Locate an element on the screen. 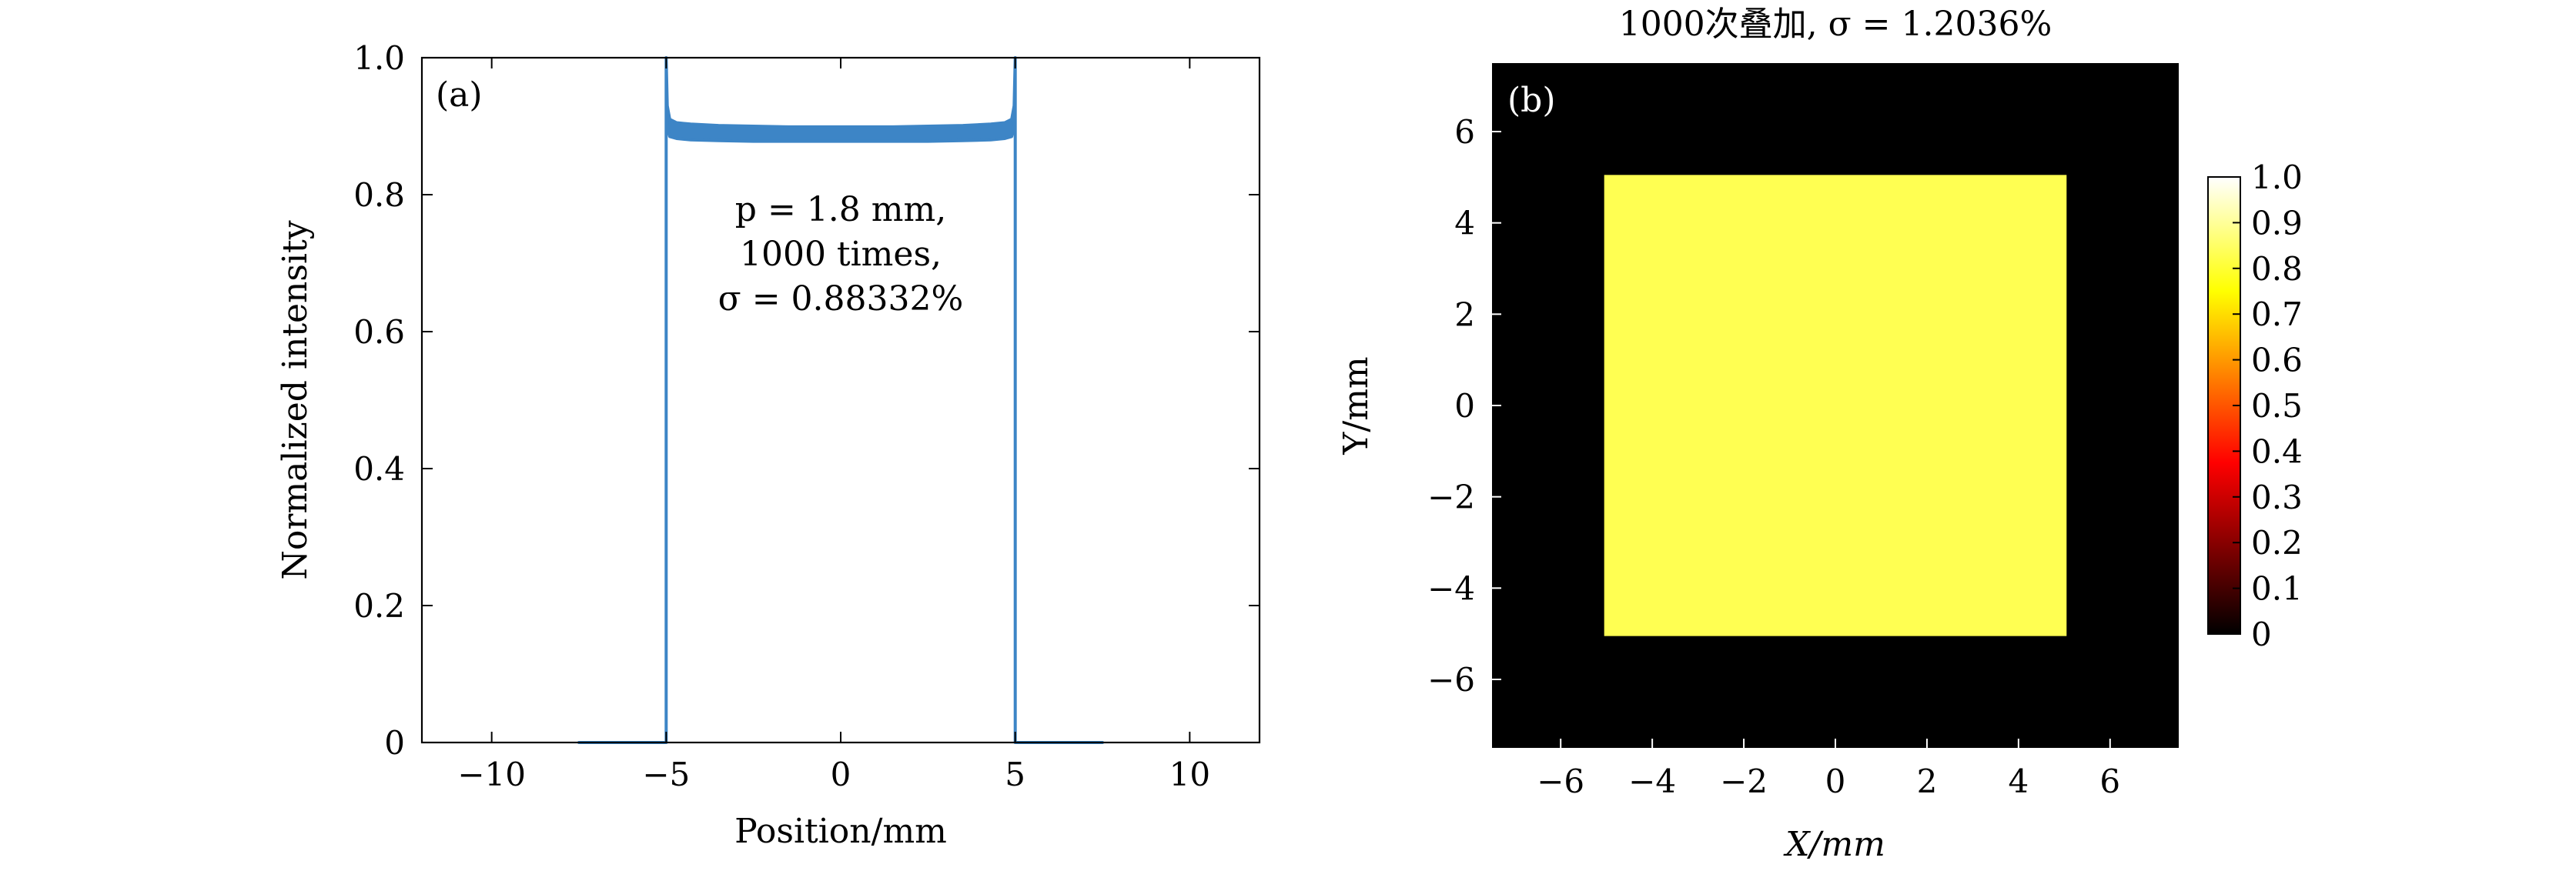 The image size is (2576, 871). panel-a-x-tick-label: 10 is located at coordinates (1190, 774).